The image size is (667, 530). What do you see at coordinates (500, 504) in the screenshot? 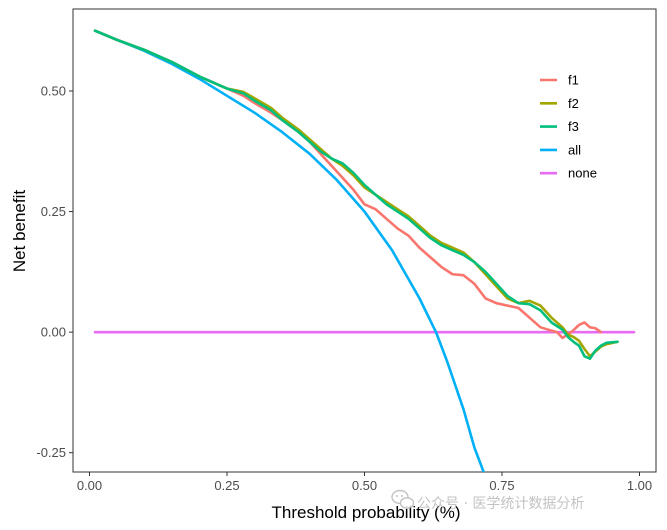
I see `watermark-text: 公众号 · 医学统计数据分析` at bounding box center [500, 504].